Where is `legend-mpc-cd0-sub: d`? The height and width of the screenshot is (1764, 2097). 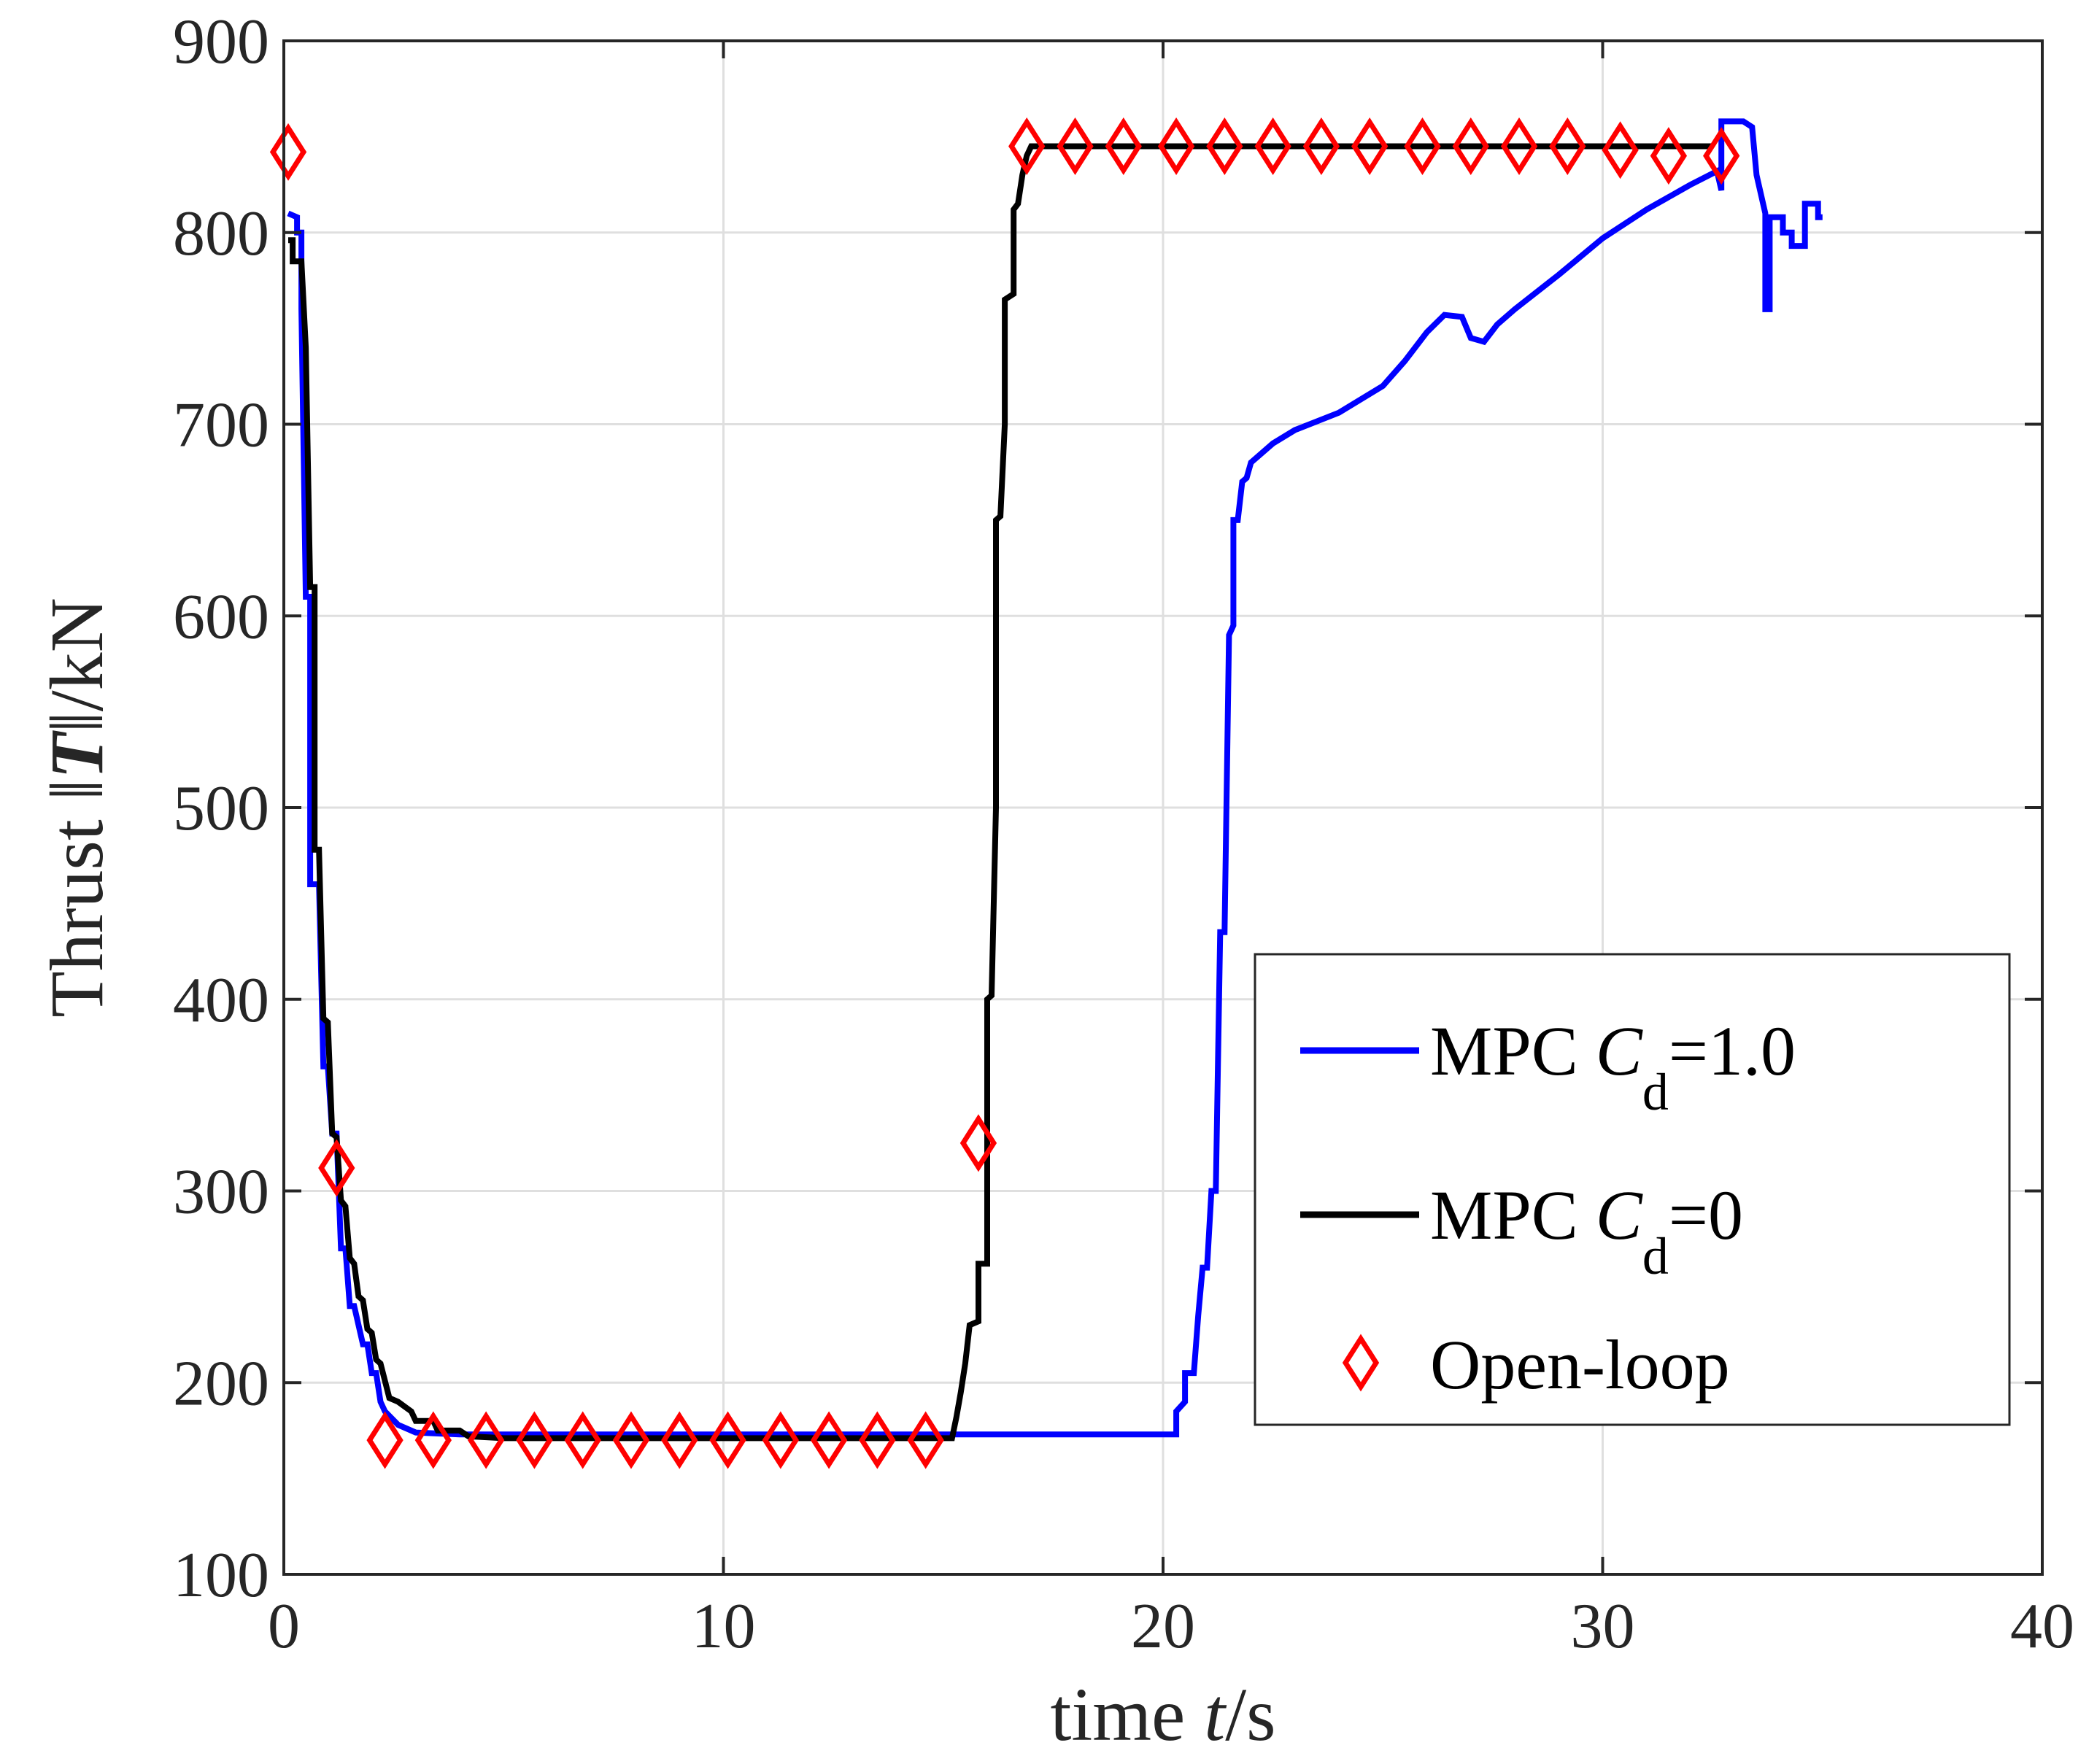 legend-mpc-cd0-sub: d is located at coordinates (1656, 1256).